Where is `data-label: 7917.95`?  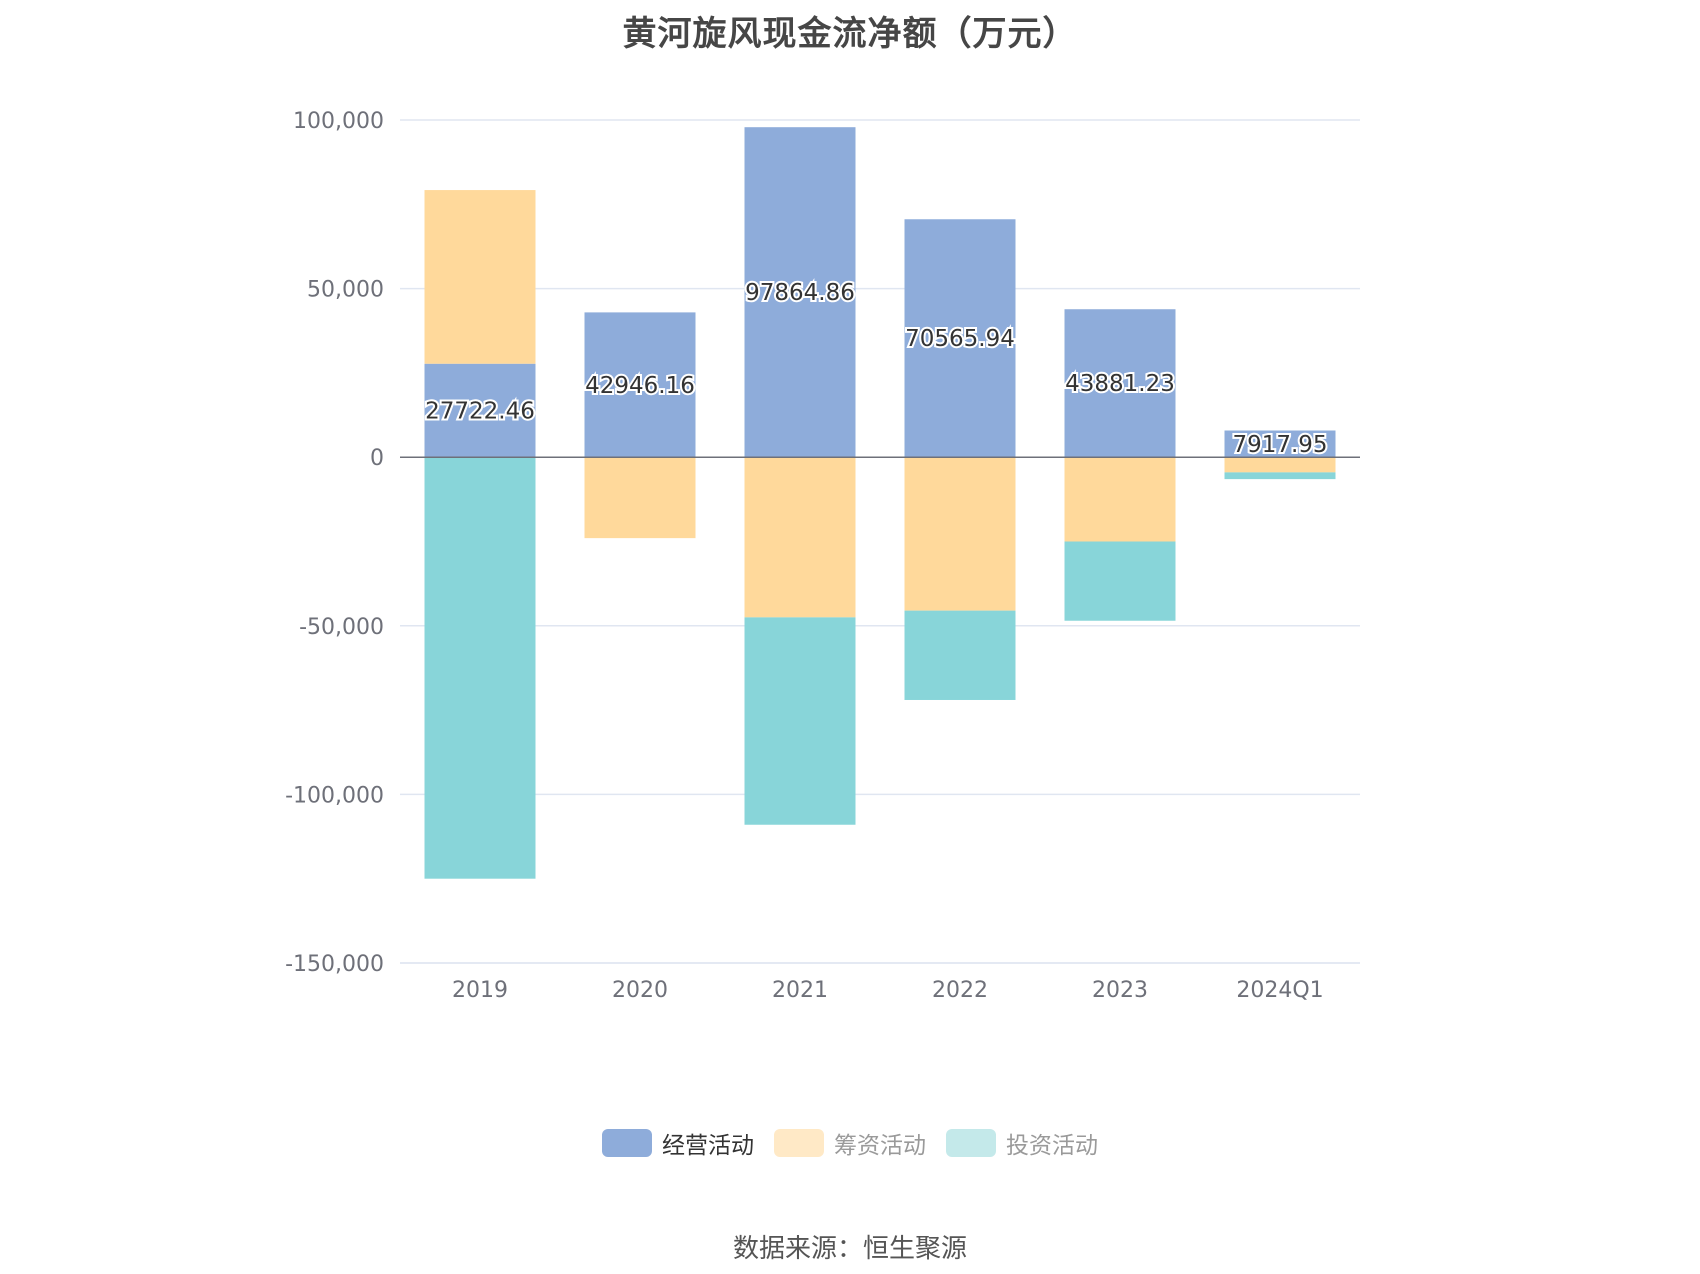
data-label: 7917.95 is located at coordinates (1279, 445).